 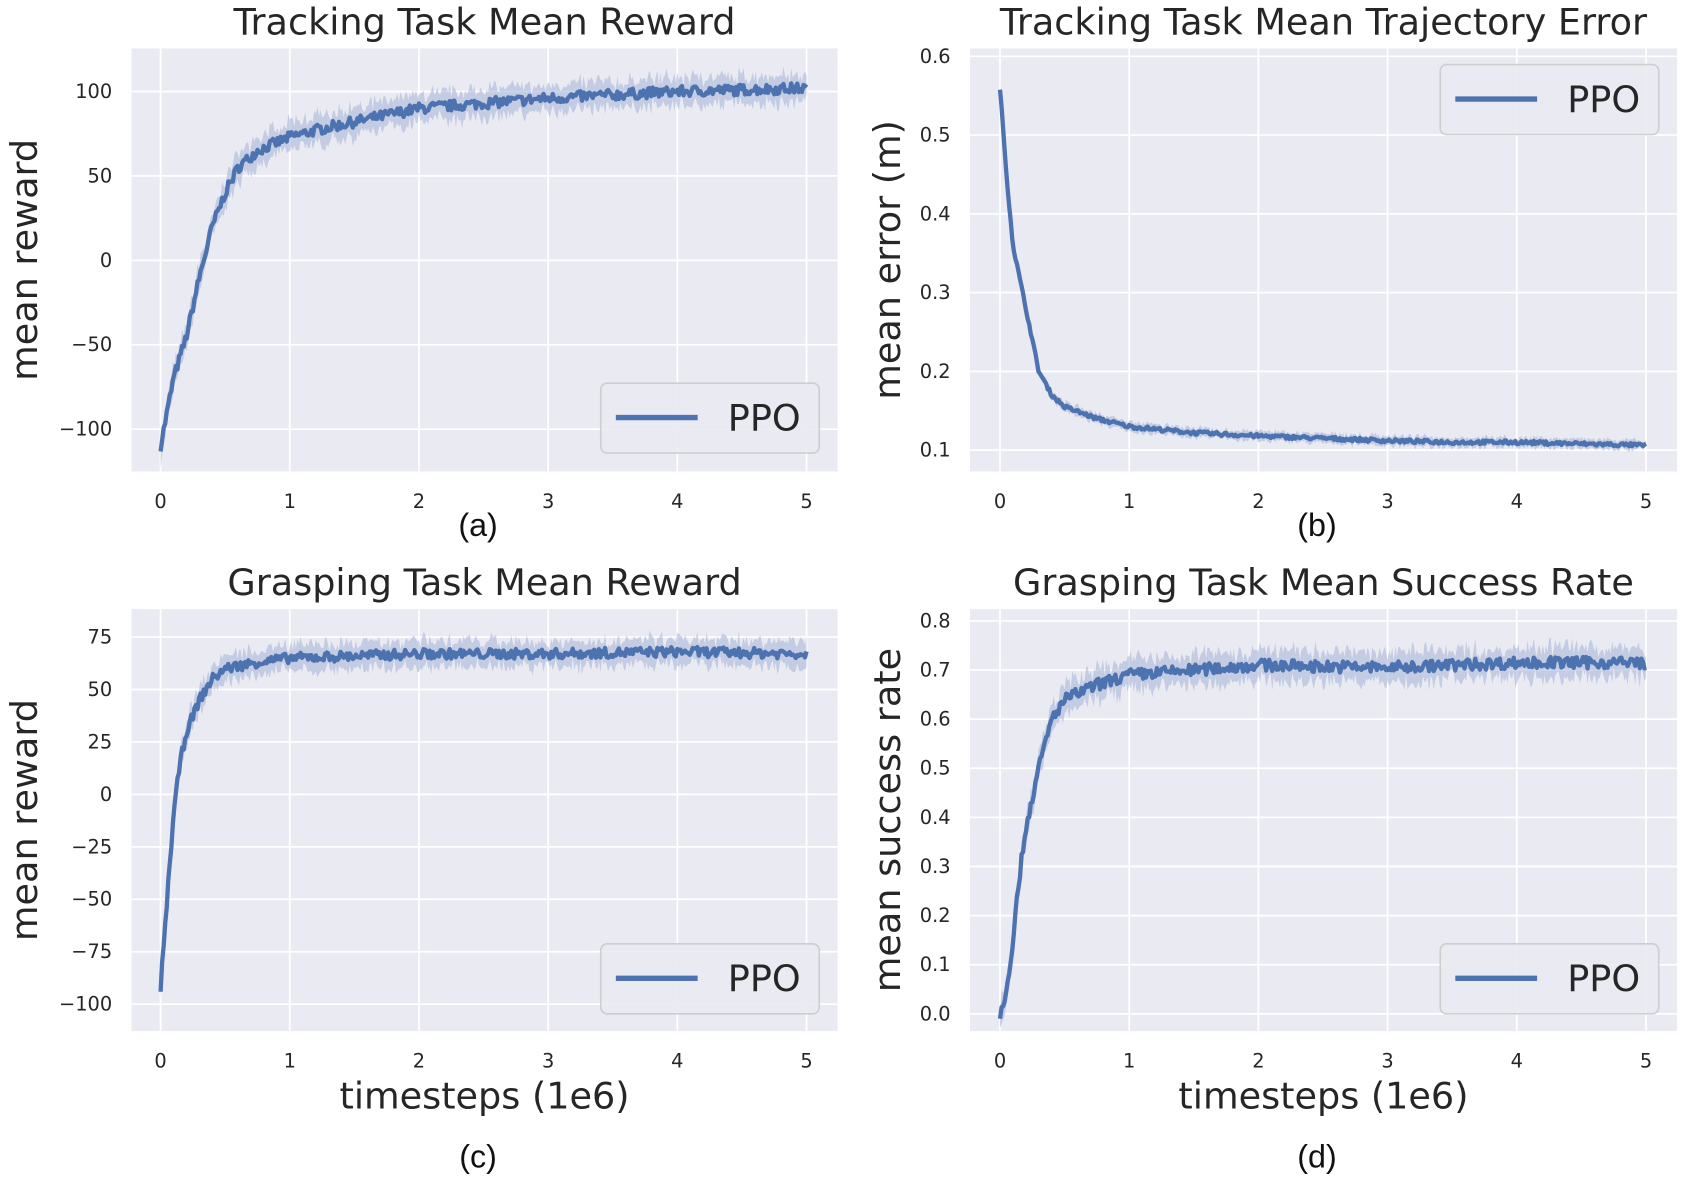 I want to click on panel-label: (c), so click(x=478, y=1157).